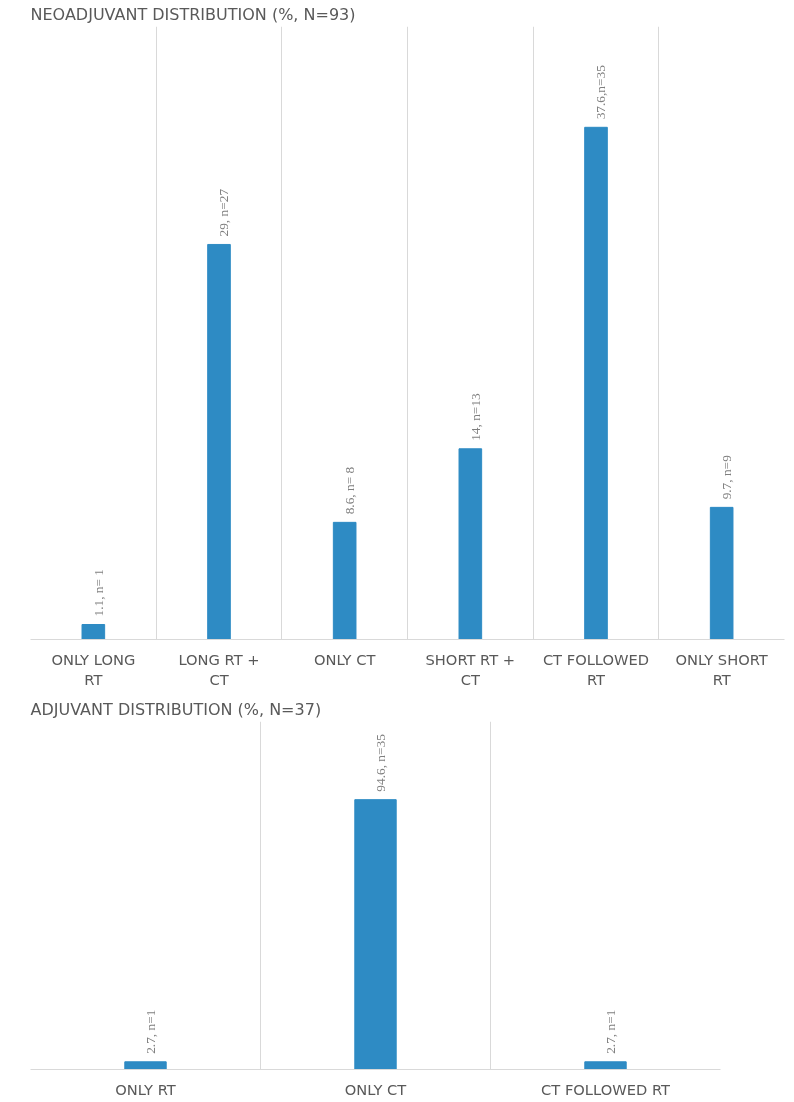 This screenshot has height=1102, width=794. What do you see at coordinates (727, 477) in the screenshot?
I see `data-label: 9.7, n=9` at bounding box center [727, 477].